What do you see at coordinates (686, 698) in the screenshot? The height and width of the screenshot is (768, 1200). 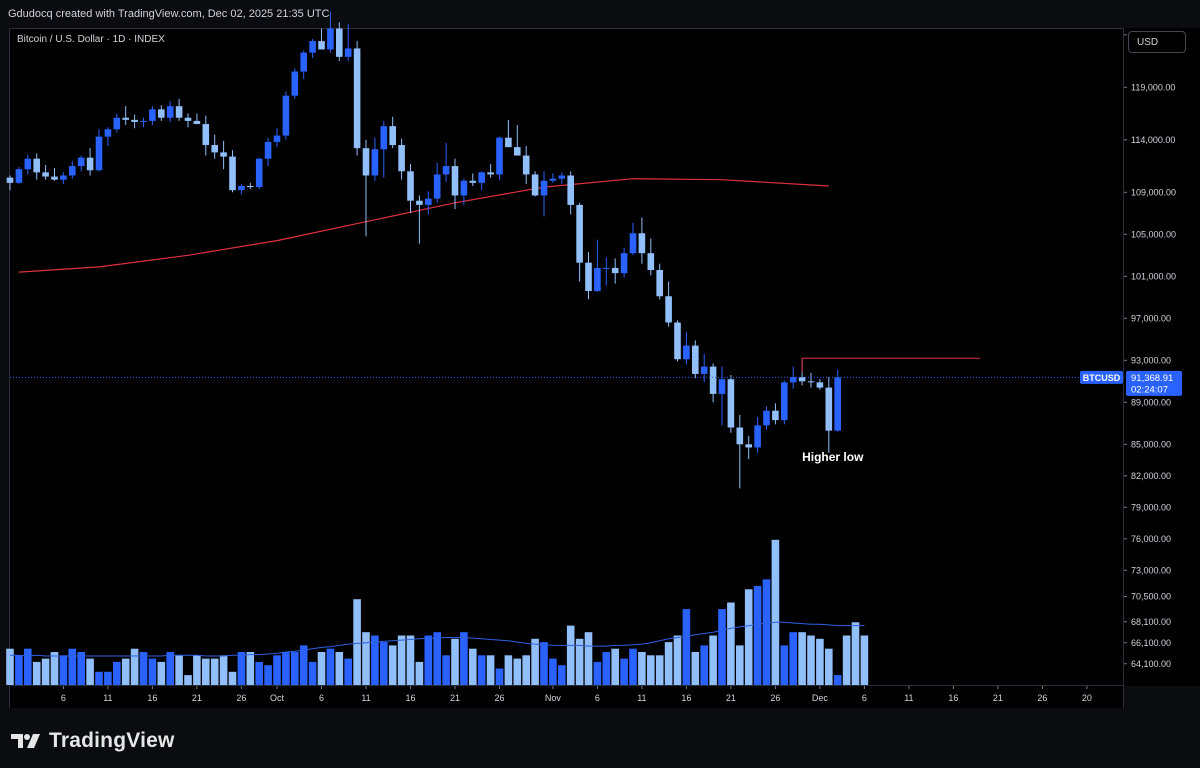 I see `time-tick-label: 16` at bounding box center [686, 698].